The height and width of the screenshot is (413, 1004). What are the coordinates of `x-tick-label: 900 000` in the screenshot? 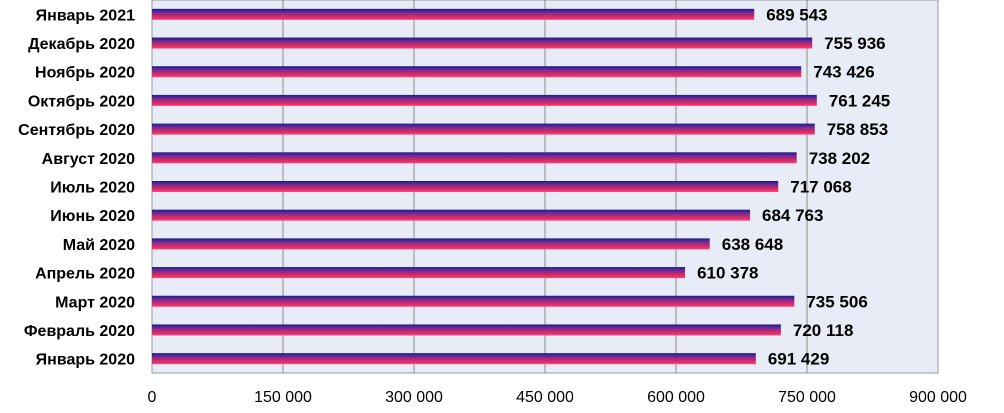 It's located at (938, 397).